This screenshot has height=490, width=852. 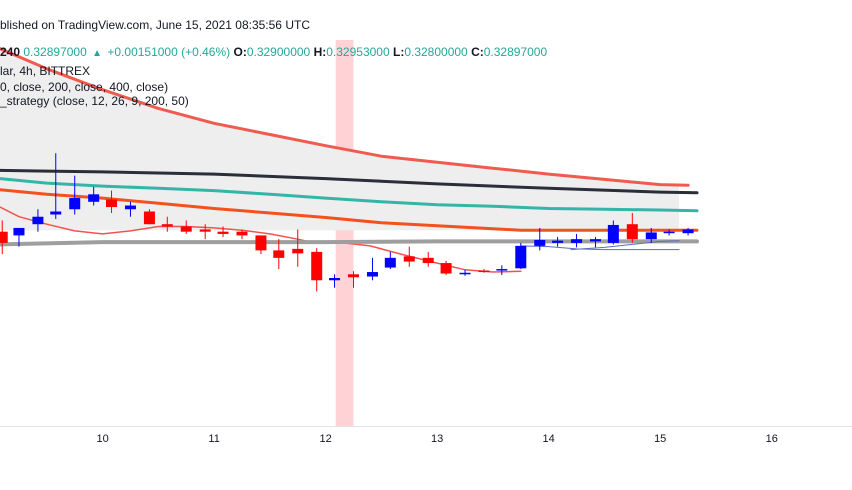 What do you see at coordinates (358, 52) in the screenshot?
I see `high-value: 0.32953000` at bounding box center [358, 52].